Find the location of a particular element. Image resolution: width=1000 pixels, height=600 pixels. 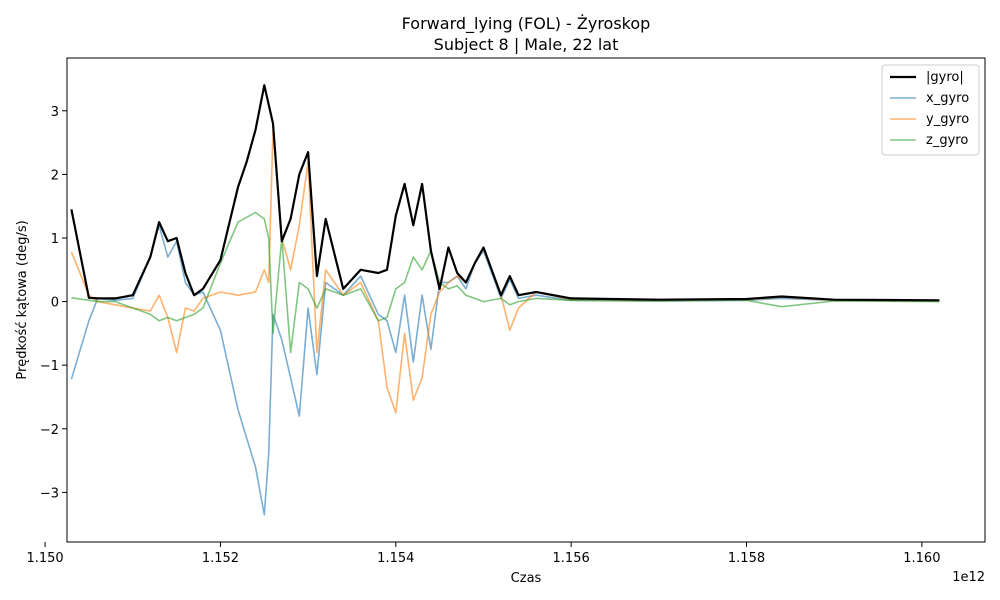

legend-label: z_gyro is located at coordinates (947, 140).